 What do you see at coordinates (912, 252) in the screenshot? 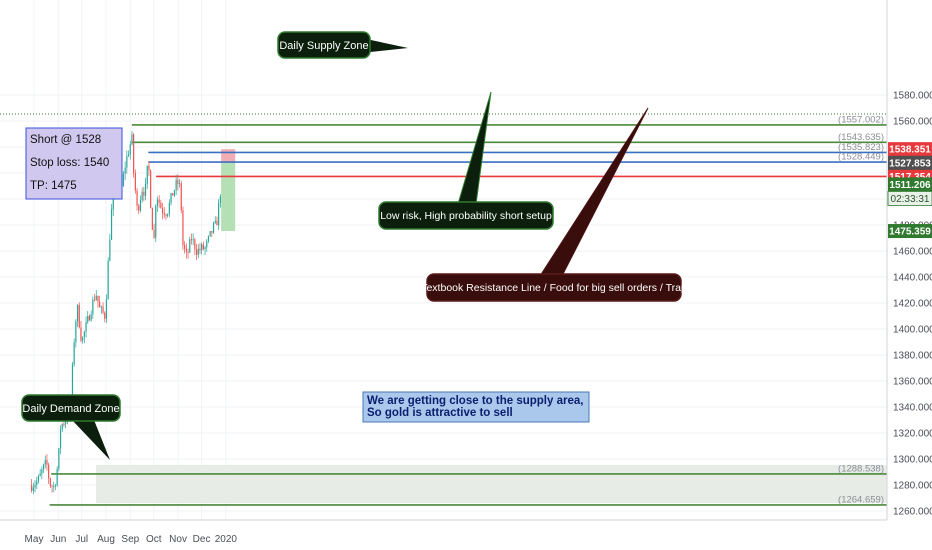
I see `price-tick-label: 1460.000` at bounding box center [912, 252].